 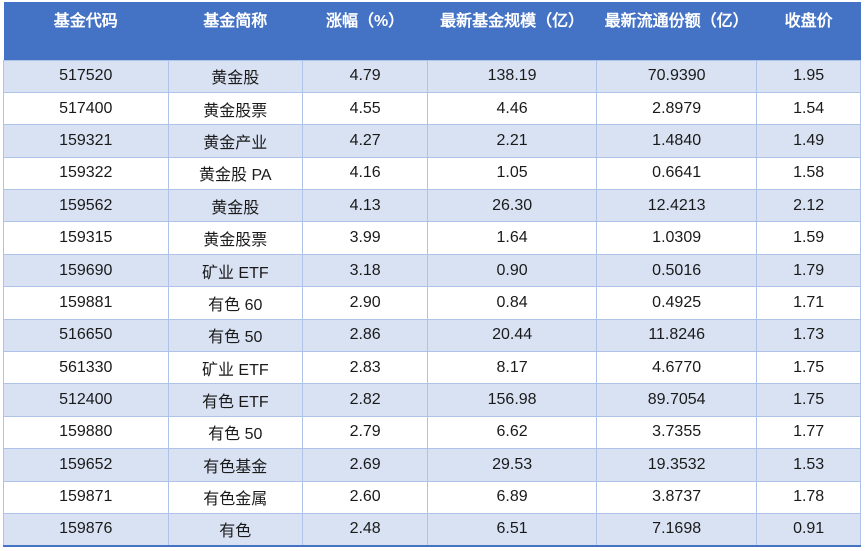 I want to click on cell-close-price: 1.73, so click(x=808, y=335).